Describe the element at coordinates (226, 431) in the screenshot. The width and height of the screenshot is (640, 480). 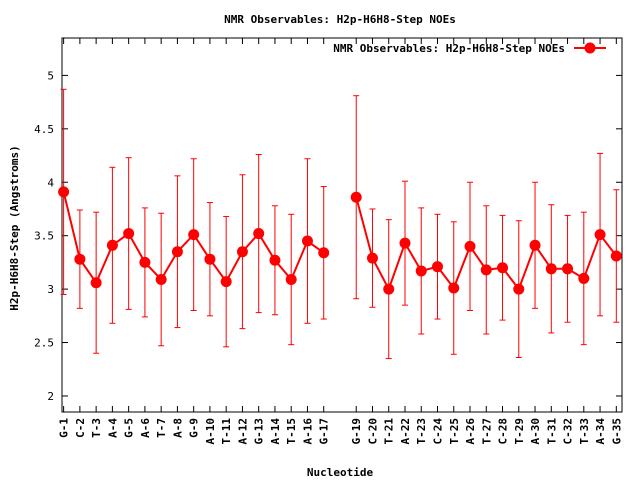
I see `x-tick-label: T-11` at that location.